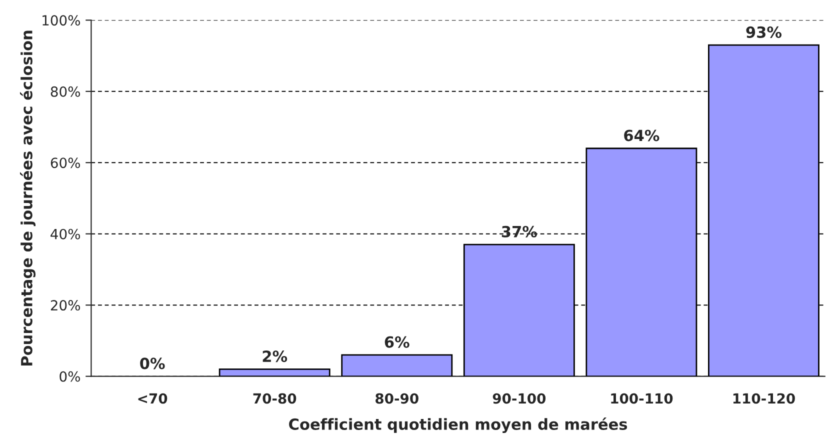 The height and width of the screenshot is (448, 829). Describe the element at coordinates (28, 198) in the screenshot. I see `y-axis-title: Pourcentage de journées avec éclosion` at that location.